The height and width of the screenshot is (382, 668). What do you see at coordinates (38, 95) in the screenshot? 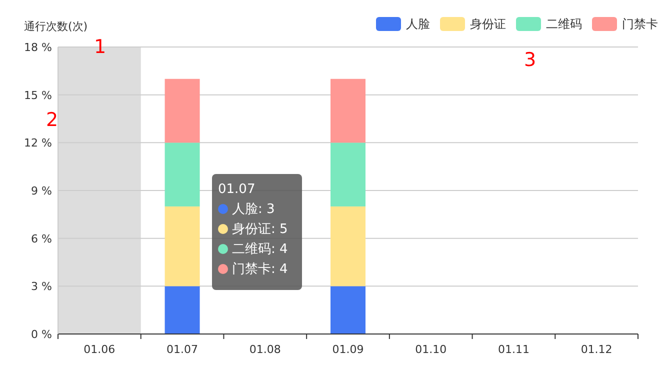
I see `y-tick-label: 15 %` at bounding box center [38, 95].